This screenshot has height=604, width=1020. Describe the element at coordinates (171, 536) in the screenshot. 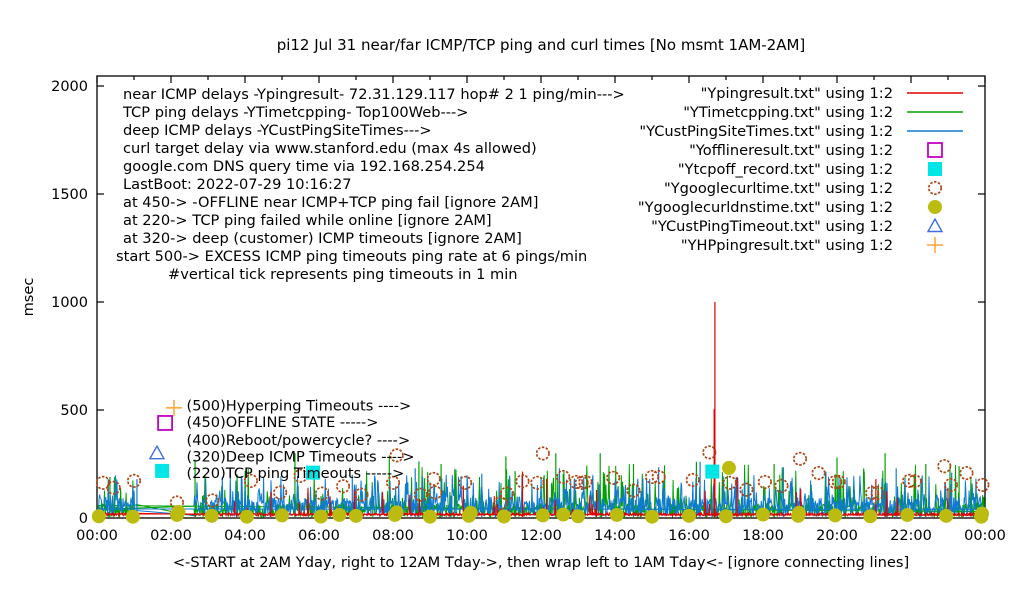

I see `x-tick-label: 02:00` at that location.